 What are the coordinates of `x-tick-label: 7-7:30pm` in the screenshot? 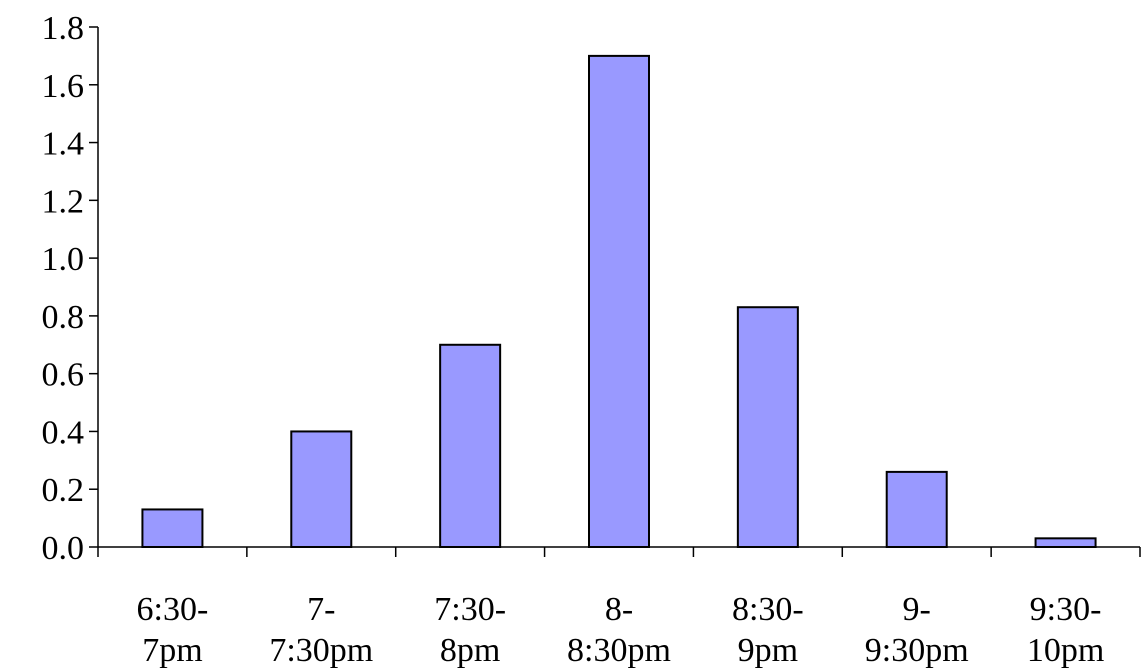 It's located at (321, 630).